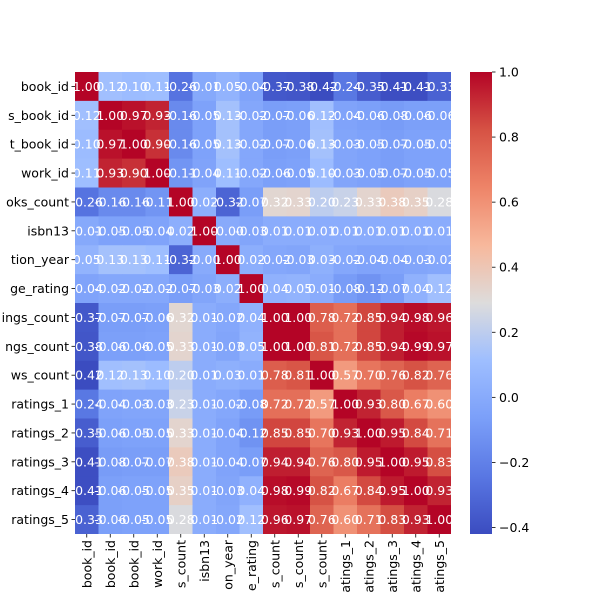 This screenshot has width=600, height=600. What do you see at coordinates (416, 346) in the screenshot?
I see `cell-annotation: 0.99` at bounding box center [416, 346].